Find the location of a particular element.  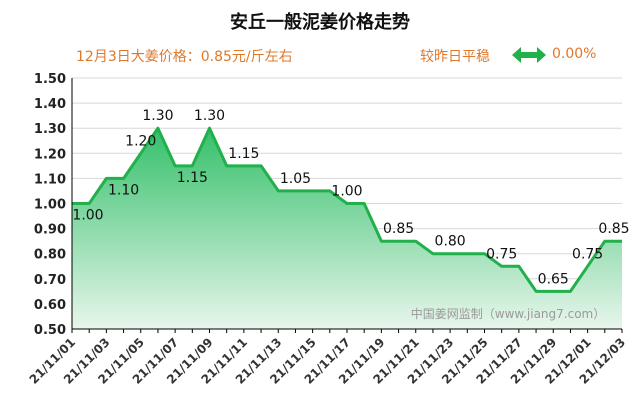

compare-label: 较昨日平稳 is located at coordinates (455, 57).